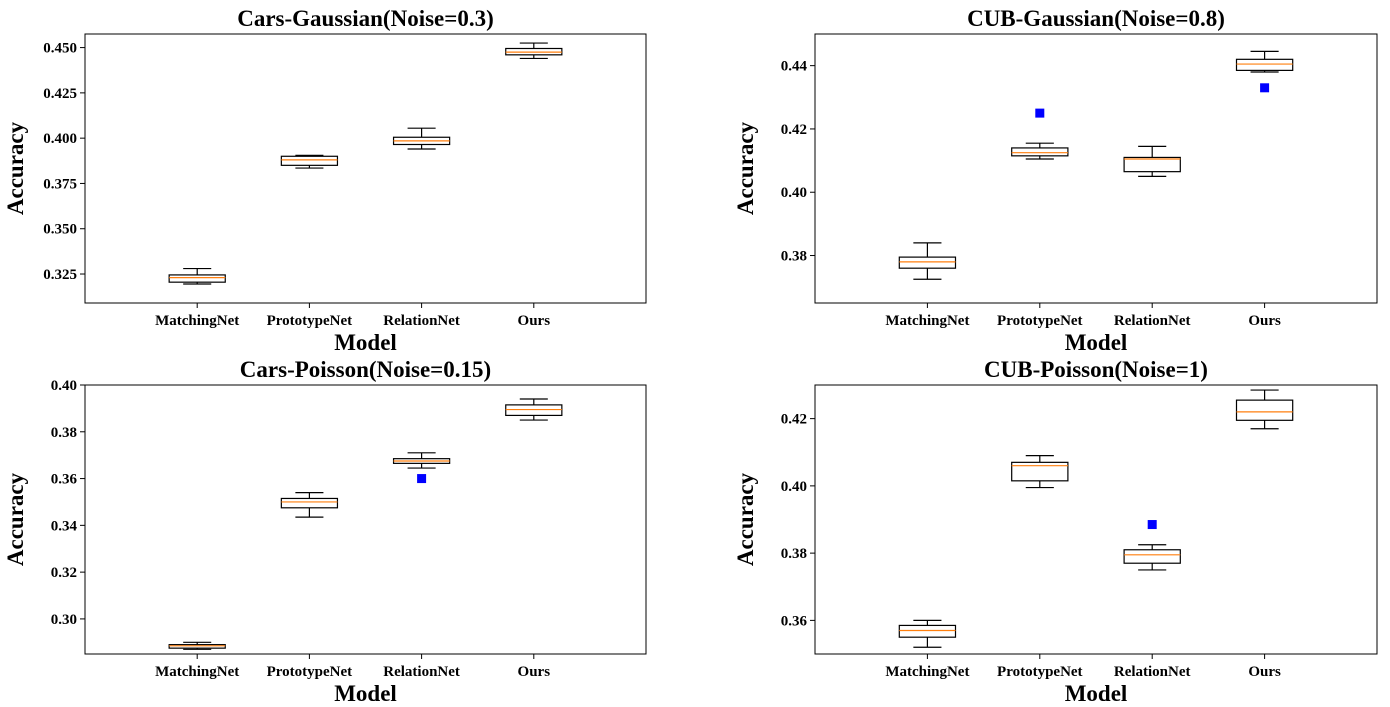  What do you see at coordinates (794, 67) in the screenshot?
I see `y-tick-label: 0.44` at bounding box center [794, 67].